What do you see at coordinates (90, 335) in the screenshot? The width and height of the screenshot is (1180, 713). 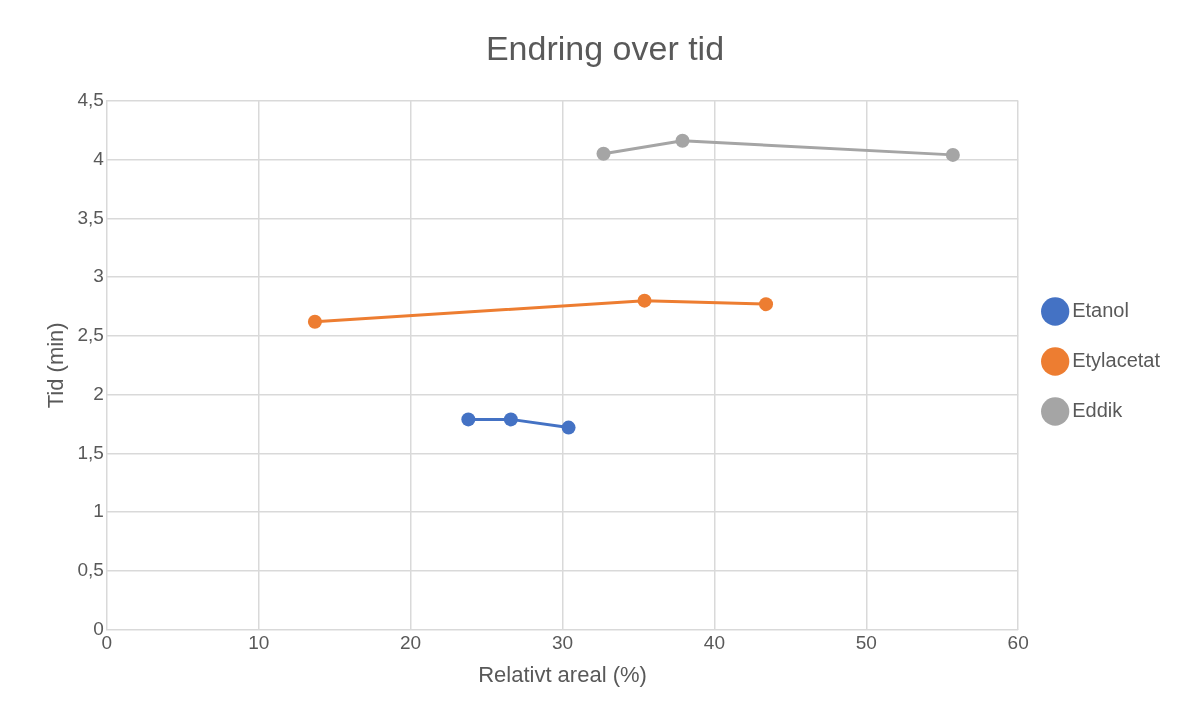 I see `y-tick-label: 2,5` at bounding box center [90, 335].